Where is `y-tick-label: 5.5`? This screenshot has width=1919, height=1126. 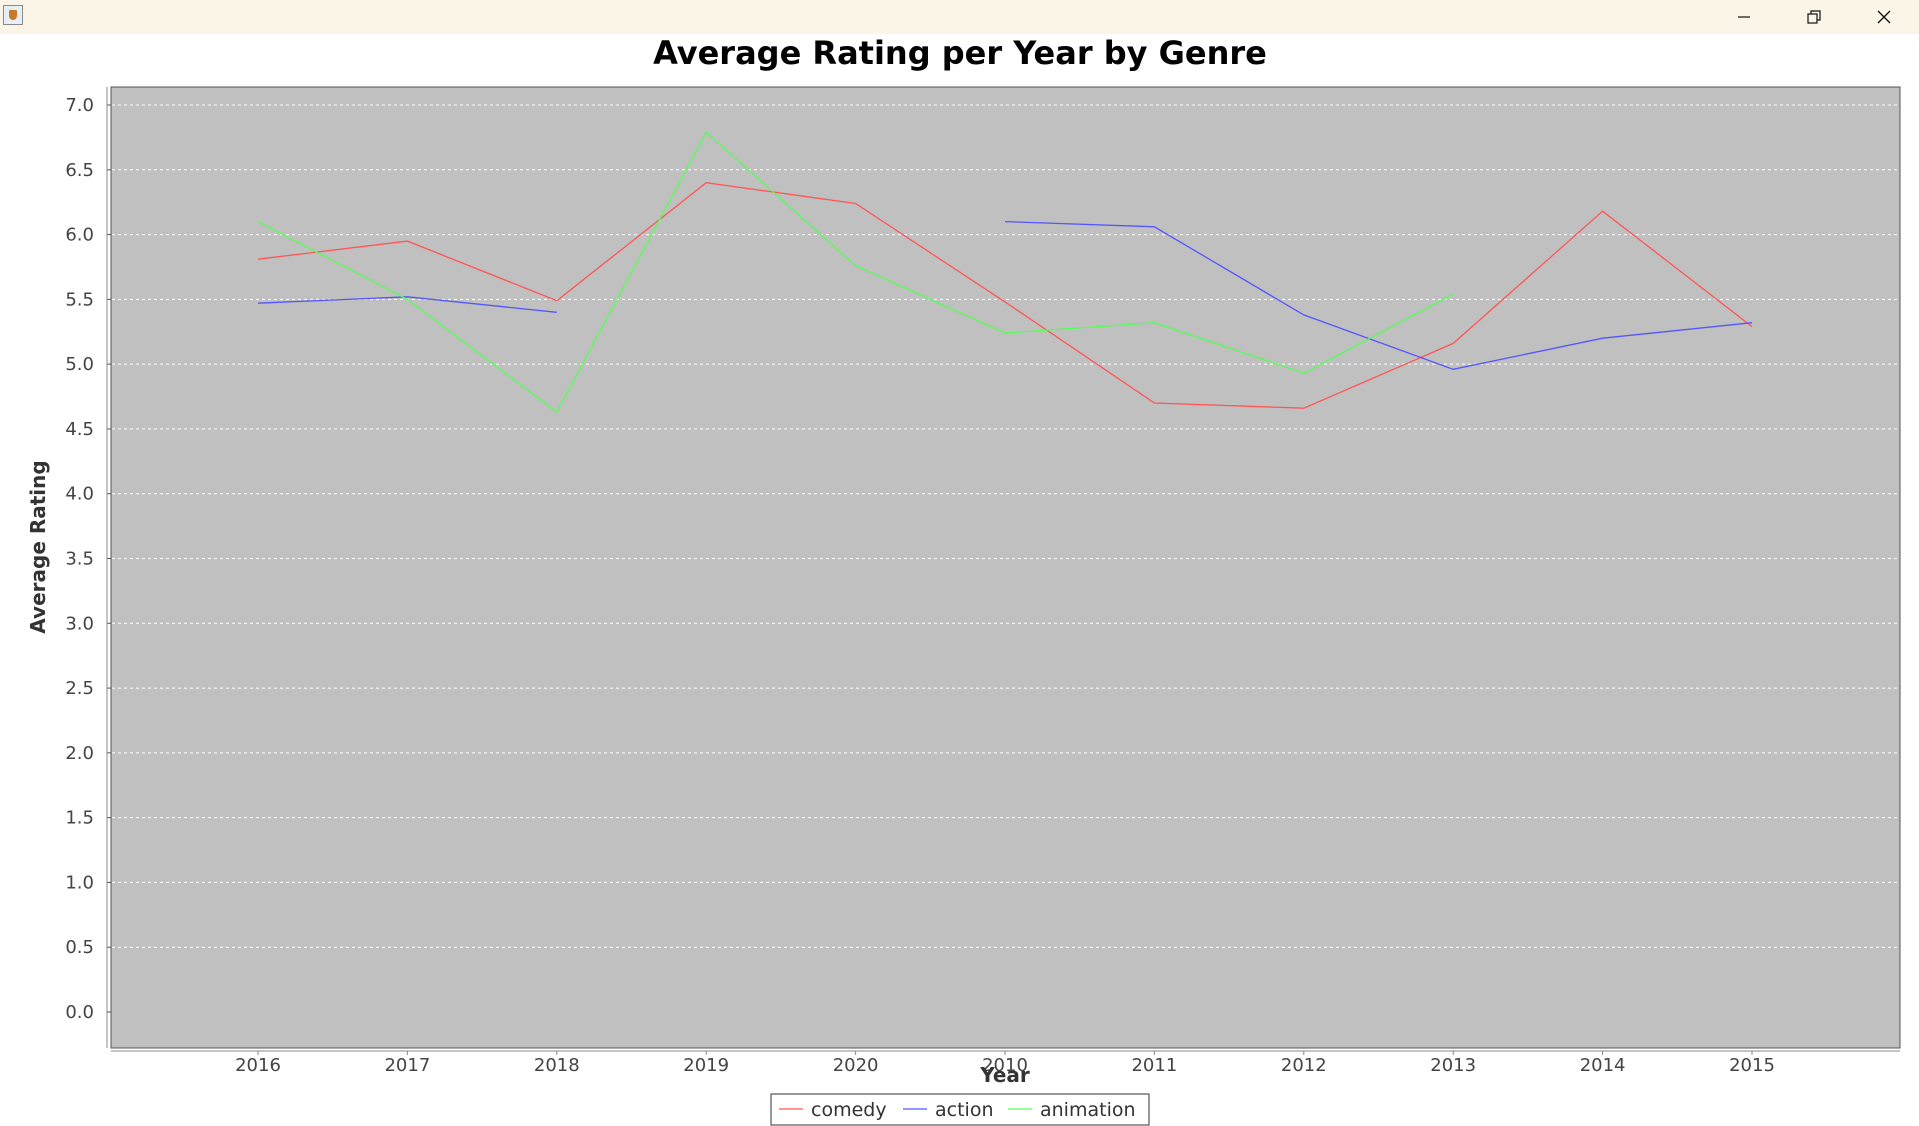 y-tick-label: 5.5 is located at coordinates (79, 299).